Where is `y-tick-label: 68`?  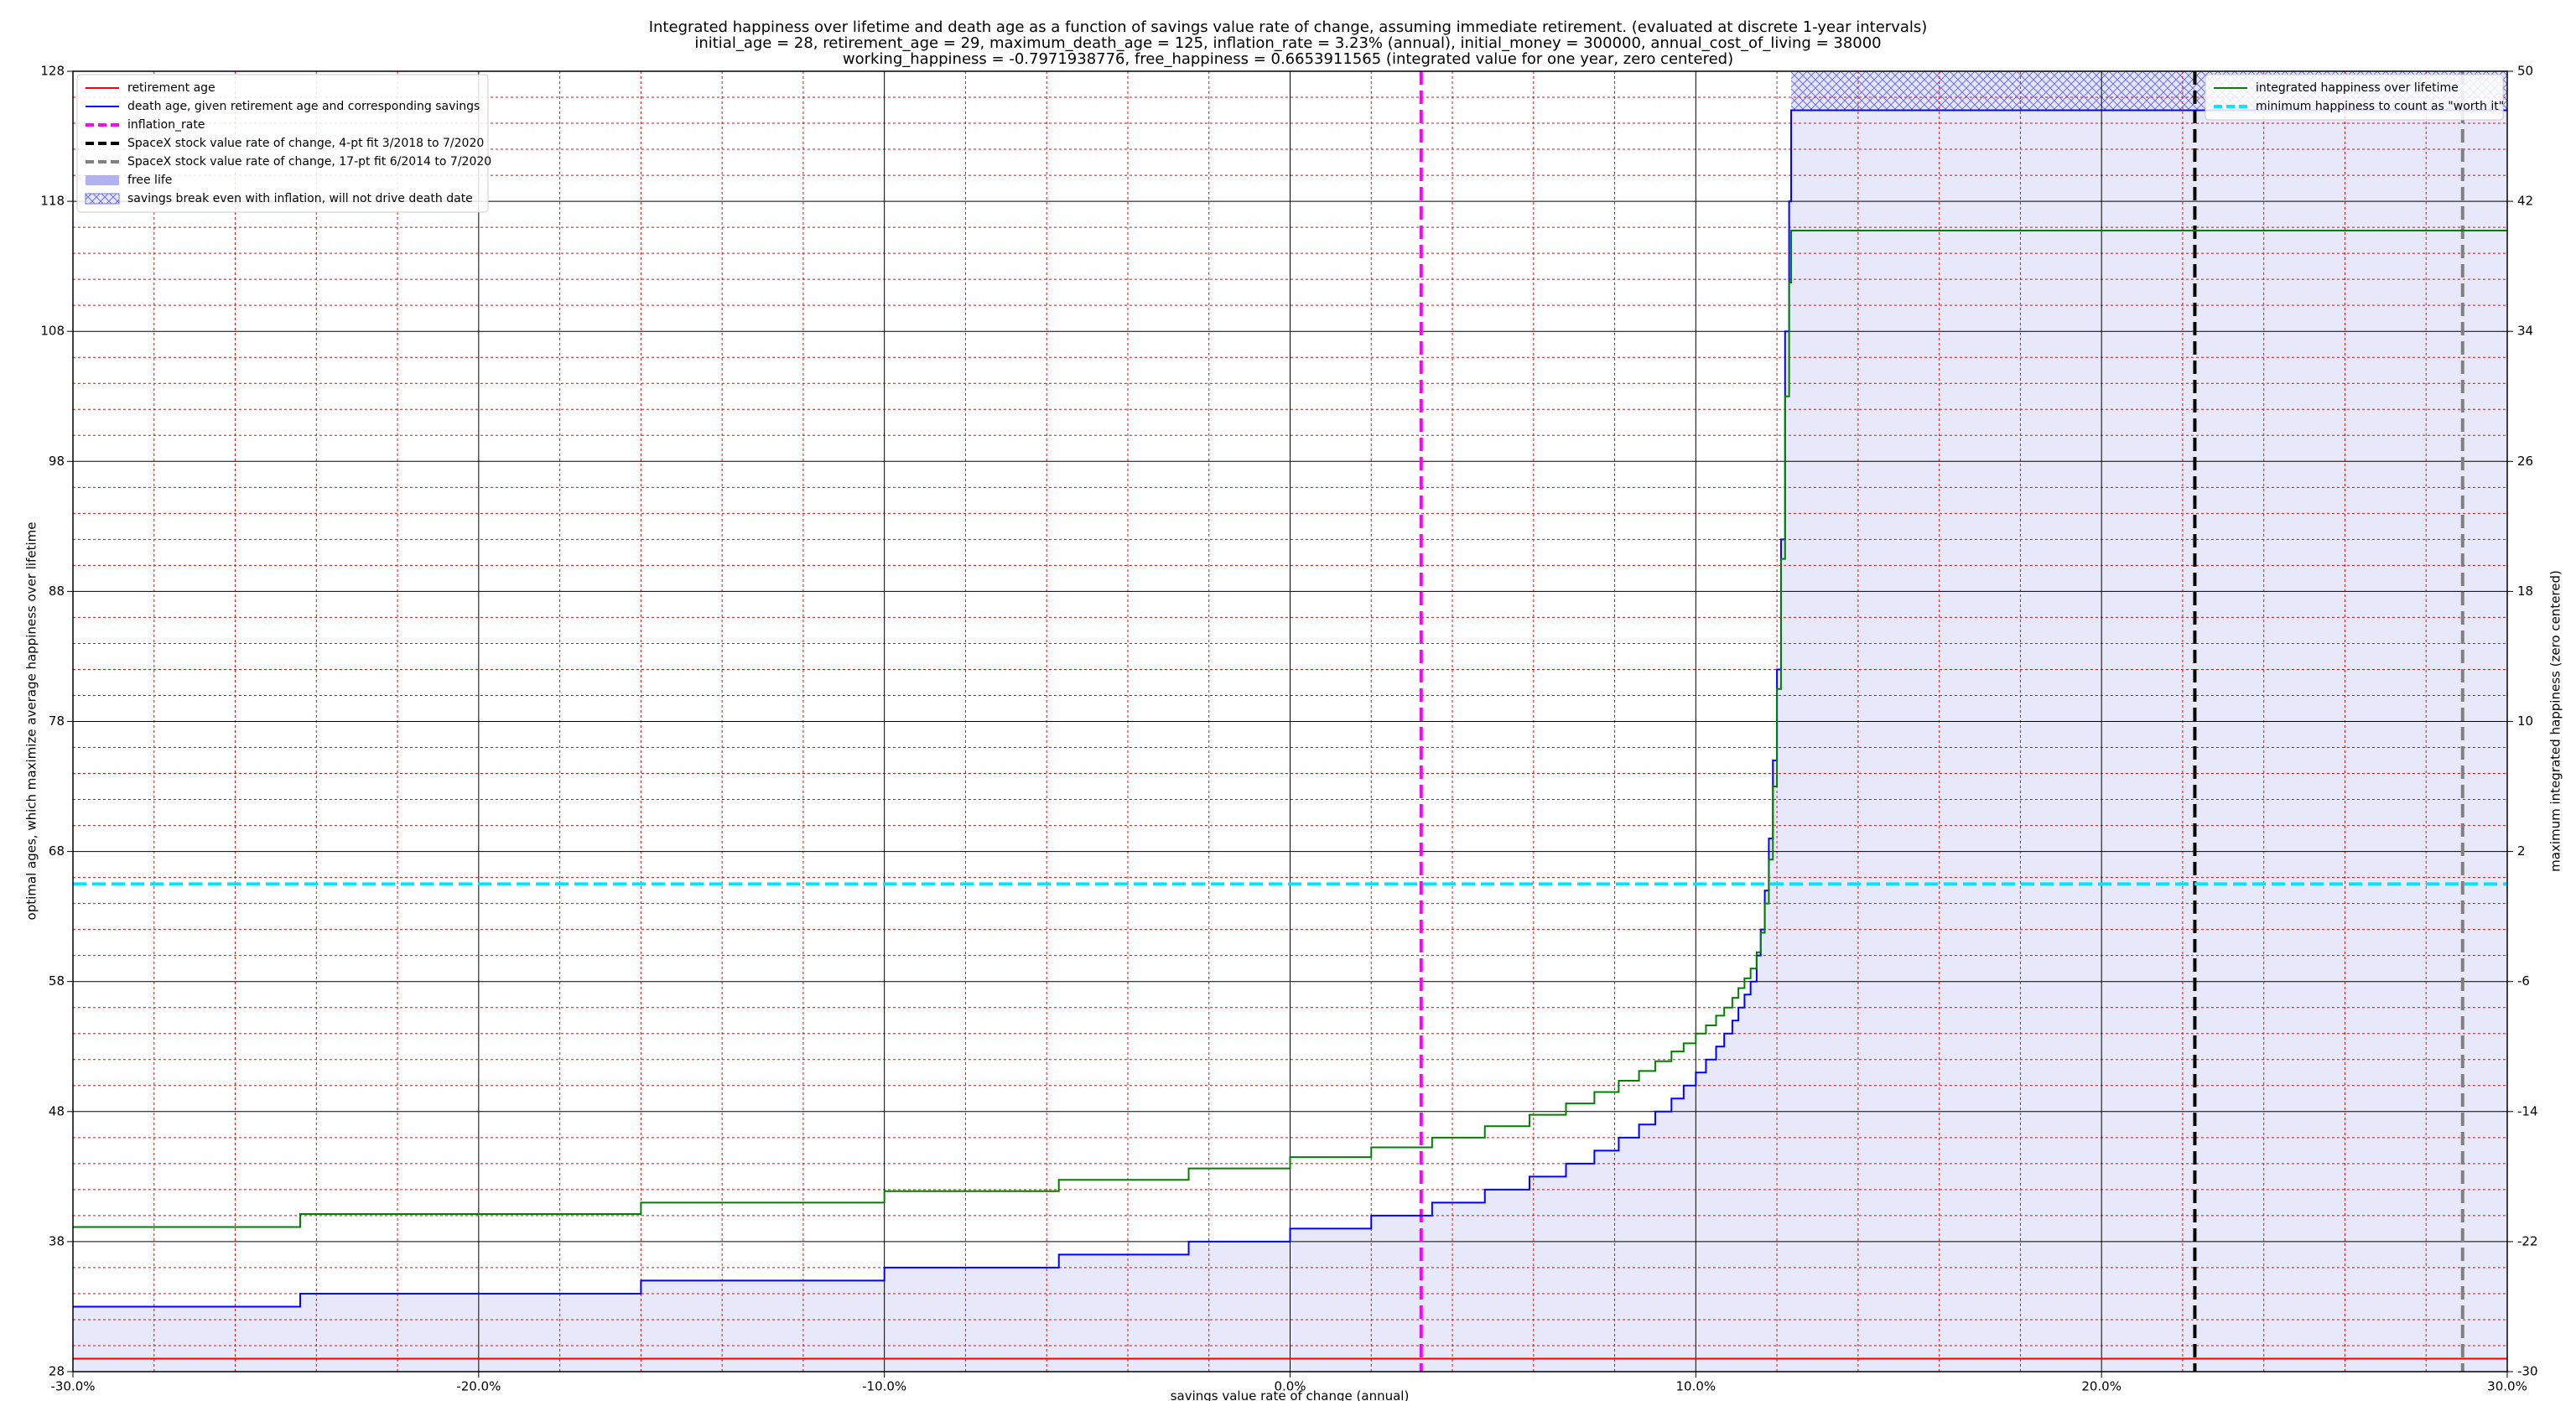
y-tick-label: 68 is located at coordinates (57, 851).